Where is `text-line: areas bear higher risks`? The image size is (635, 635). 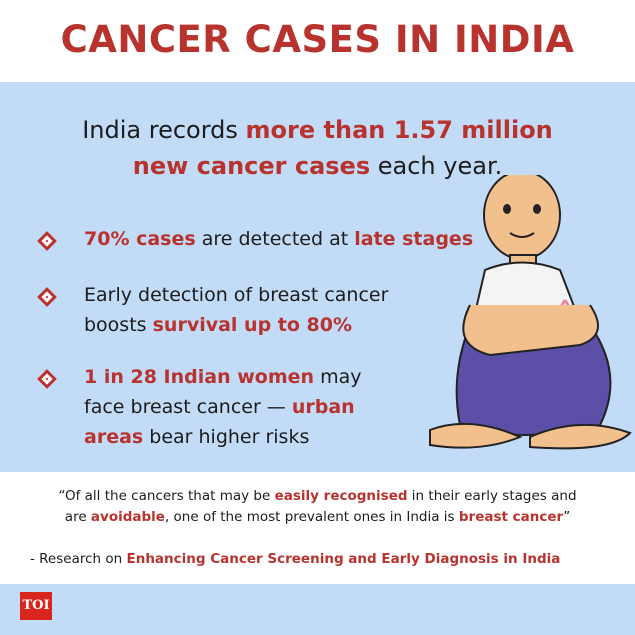
text-line: areas bear higher risks is located at coordinates (222, 437).